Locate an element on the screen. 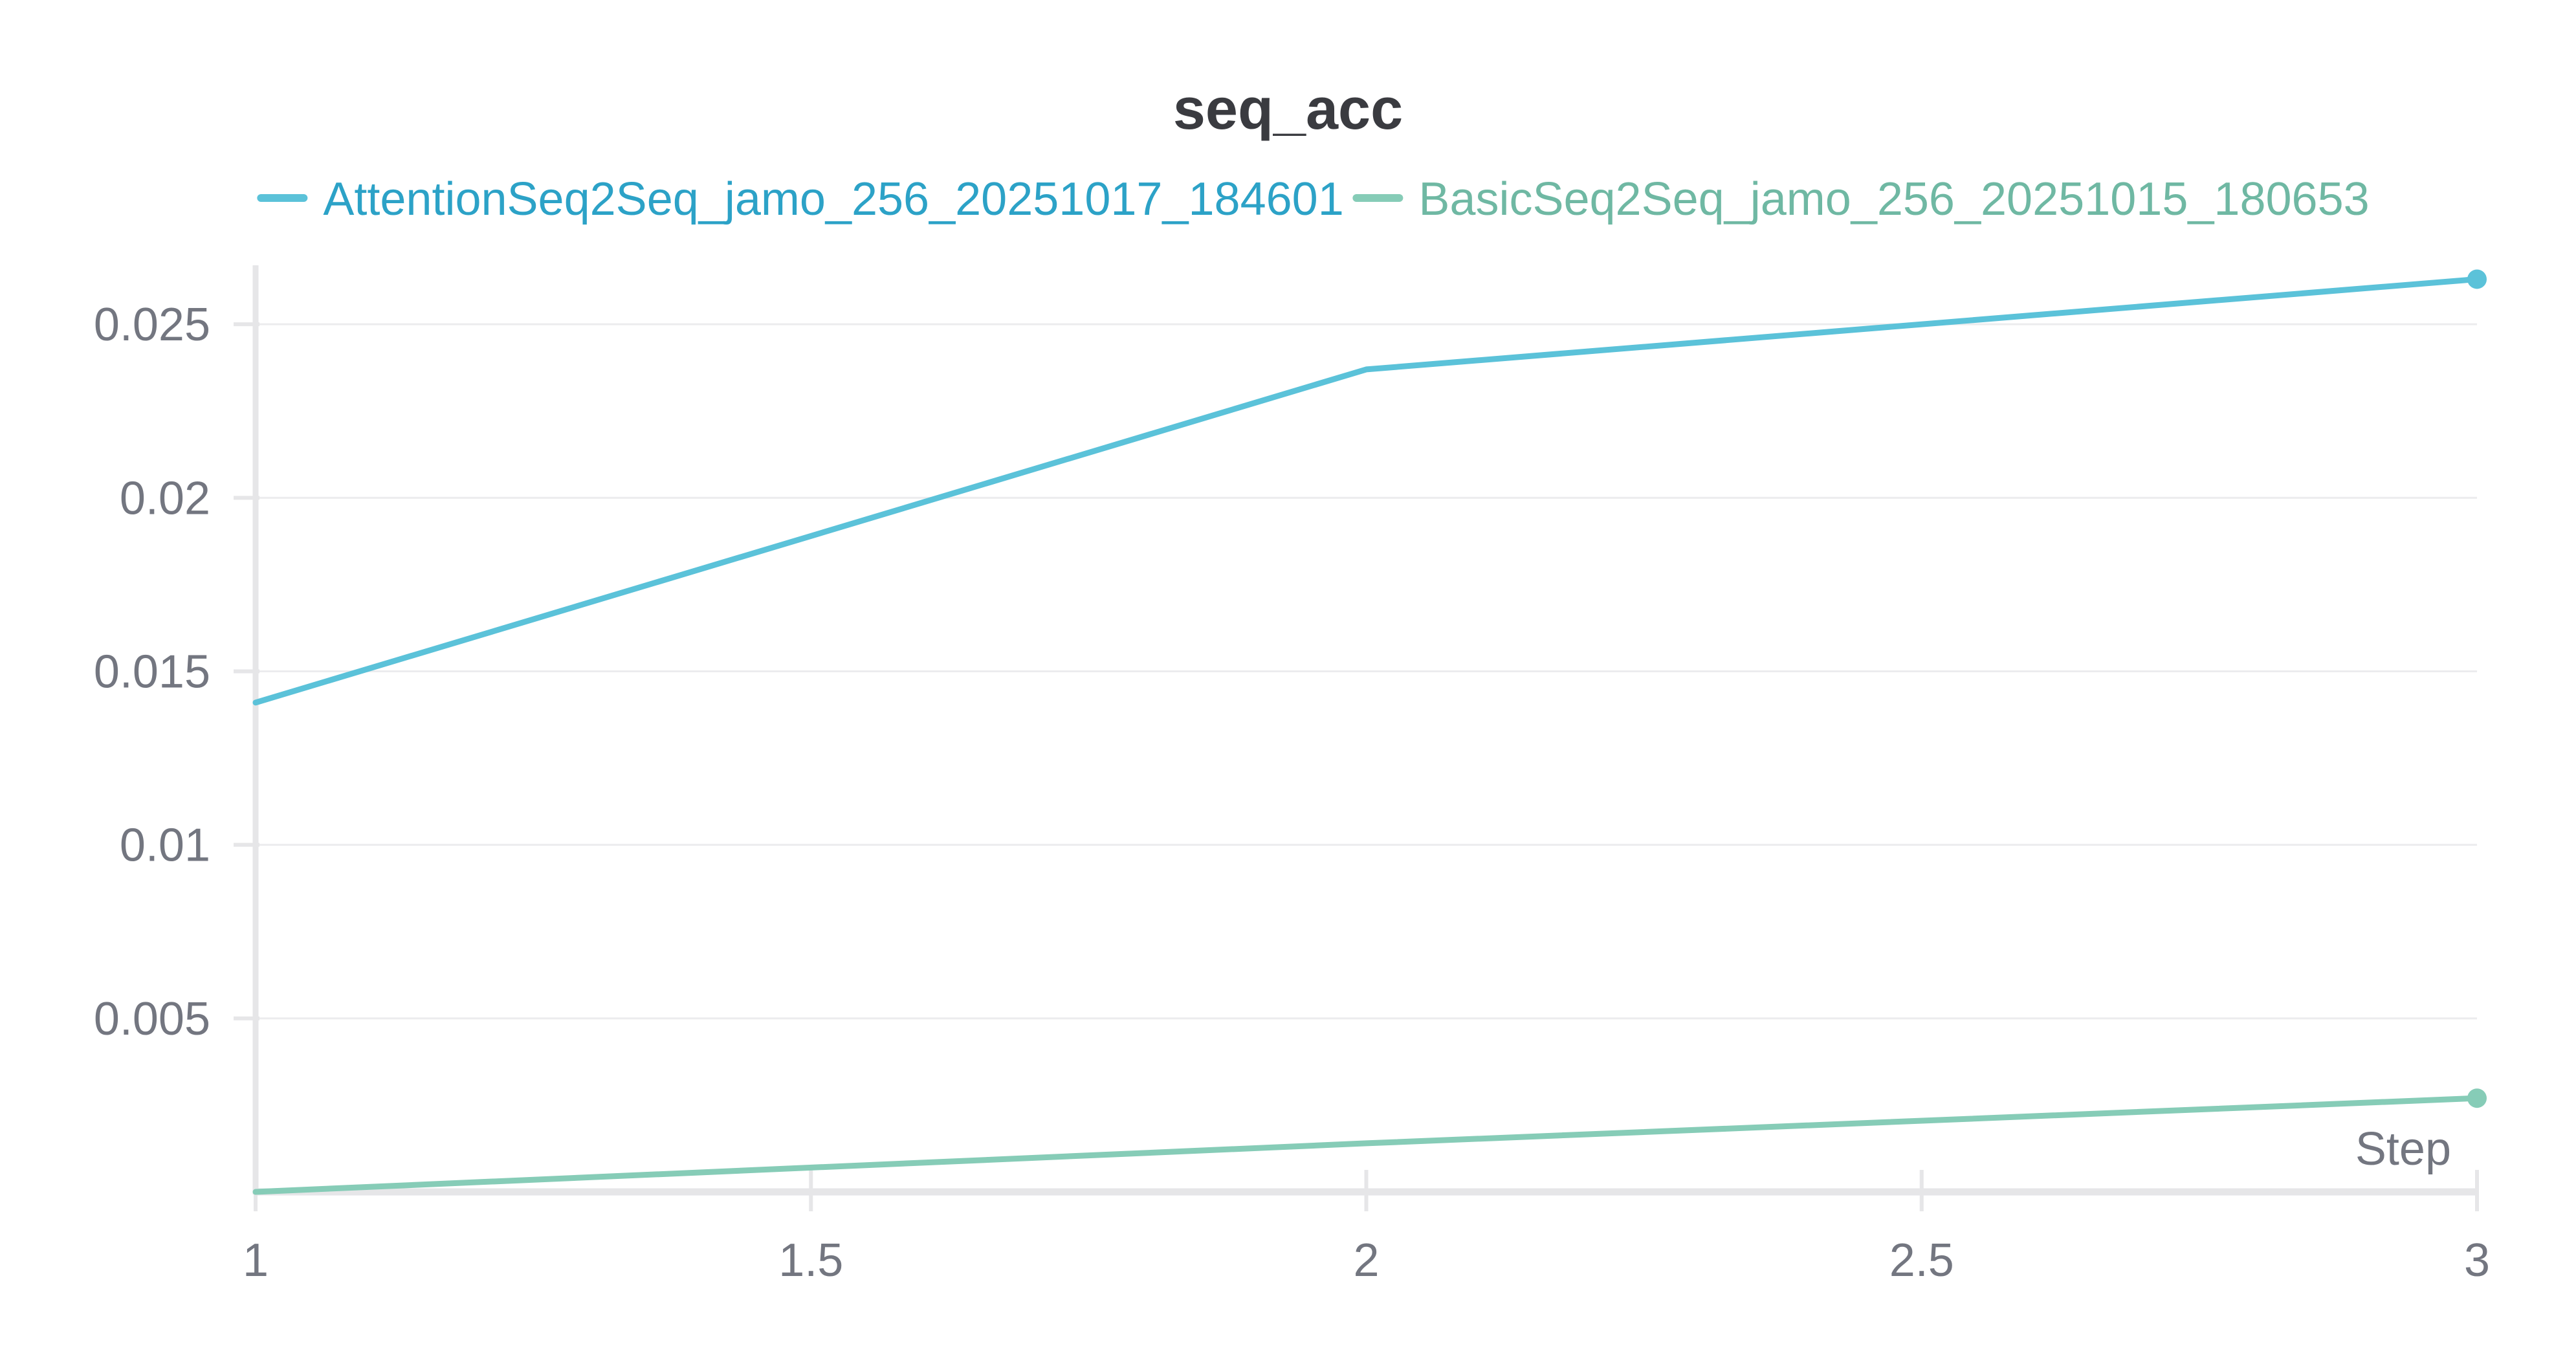 This screenshot has height=1353, width=2576. series-line is located at coordinates (1366, 1145).